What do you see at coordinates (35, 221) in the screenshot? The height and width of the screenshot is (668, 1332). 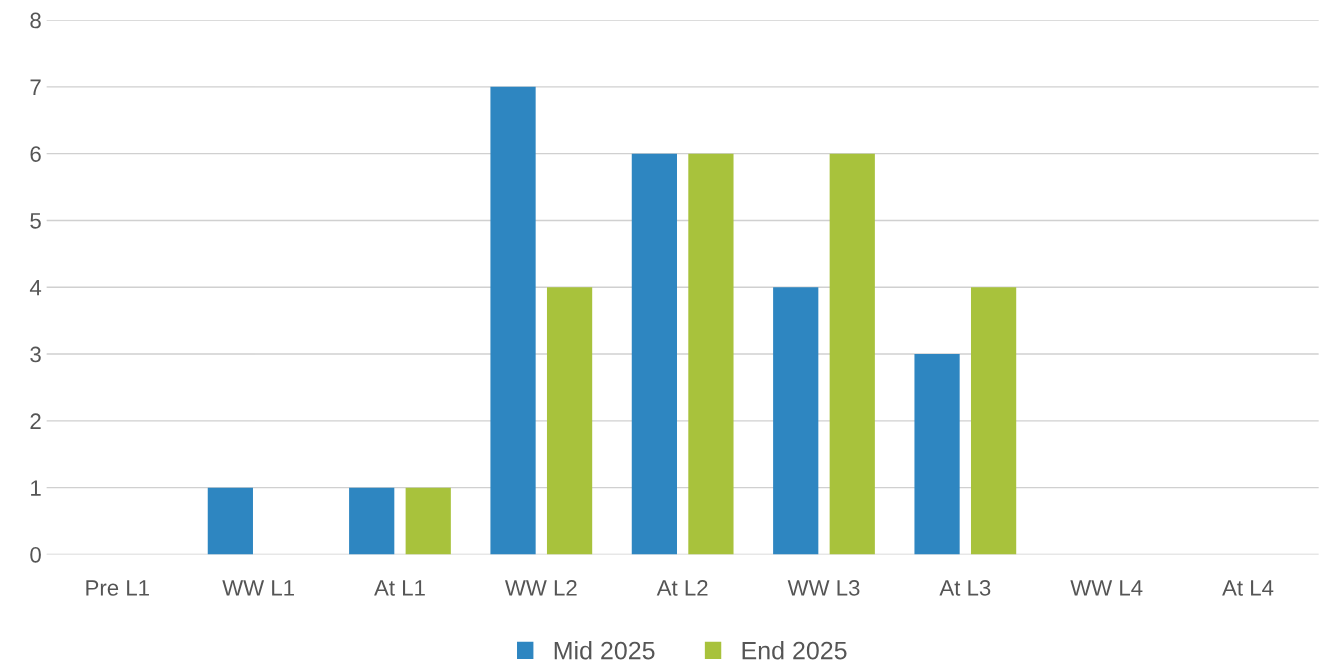 I see `y-tick-label: 5` at bounding box center [35, 221].